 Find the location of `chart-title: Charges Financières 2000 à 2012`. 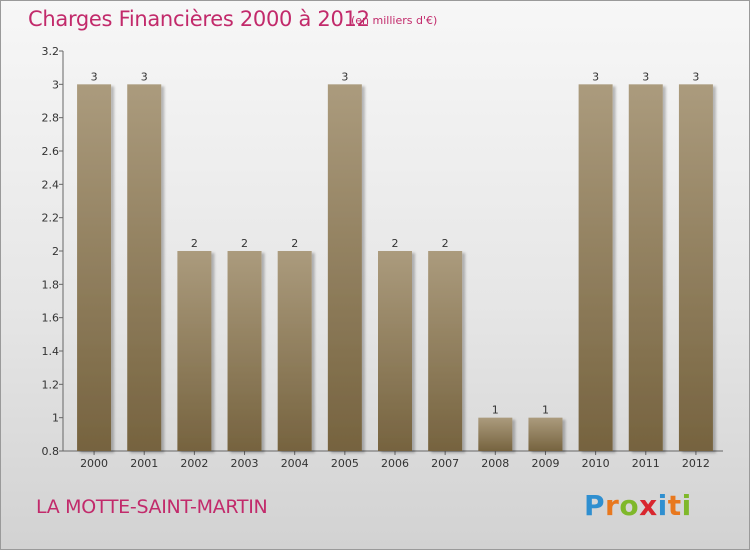

chart-title: Charges Financières 2000 à 2012 is located at coordinates (199, 19).